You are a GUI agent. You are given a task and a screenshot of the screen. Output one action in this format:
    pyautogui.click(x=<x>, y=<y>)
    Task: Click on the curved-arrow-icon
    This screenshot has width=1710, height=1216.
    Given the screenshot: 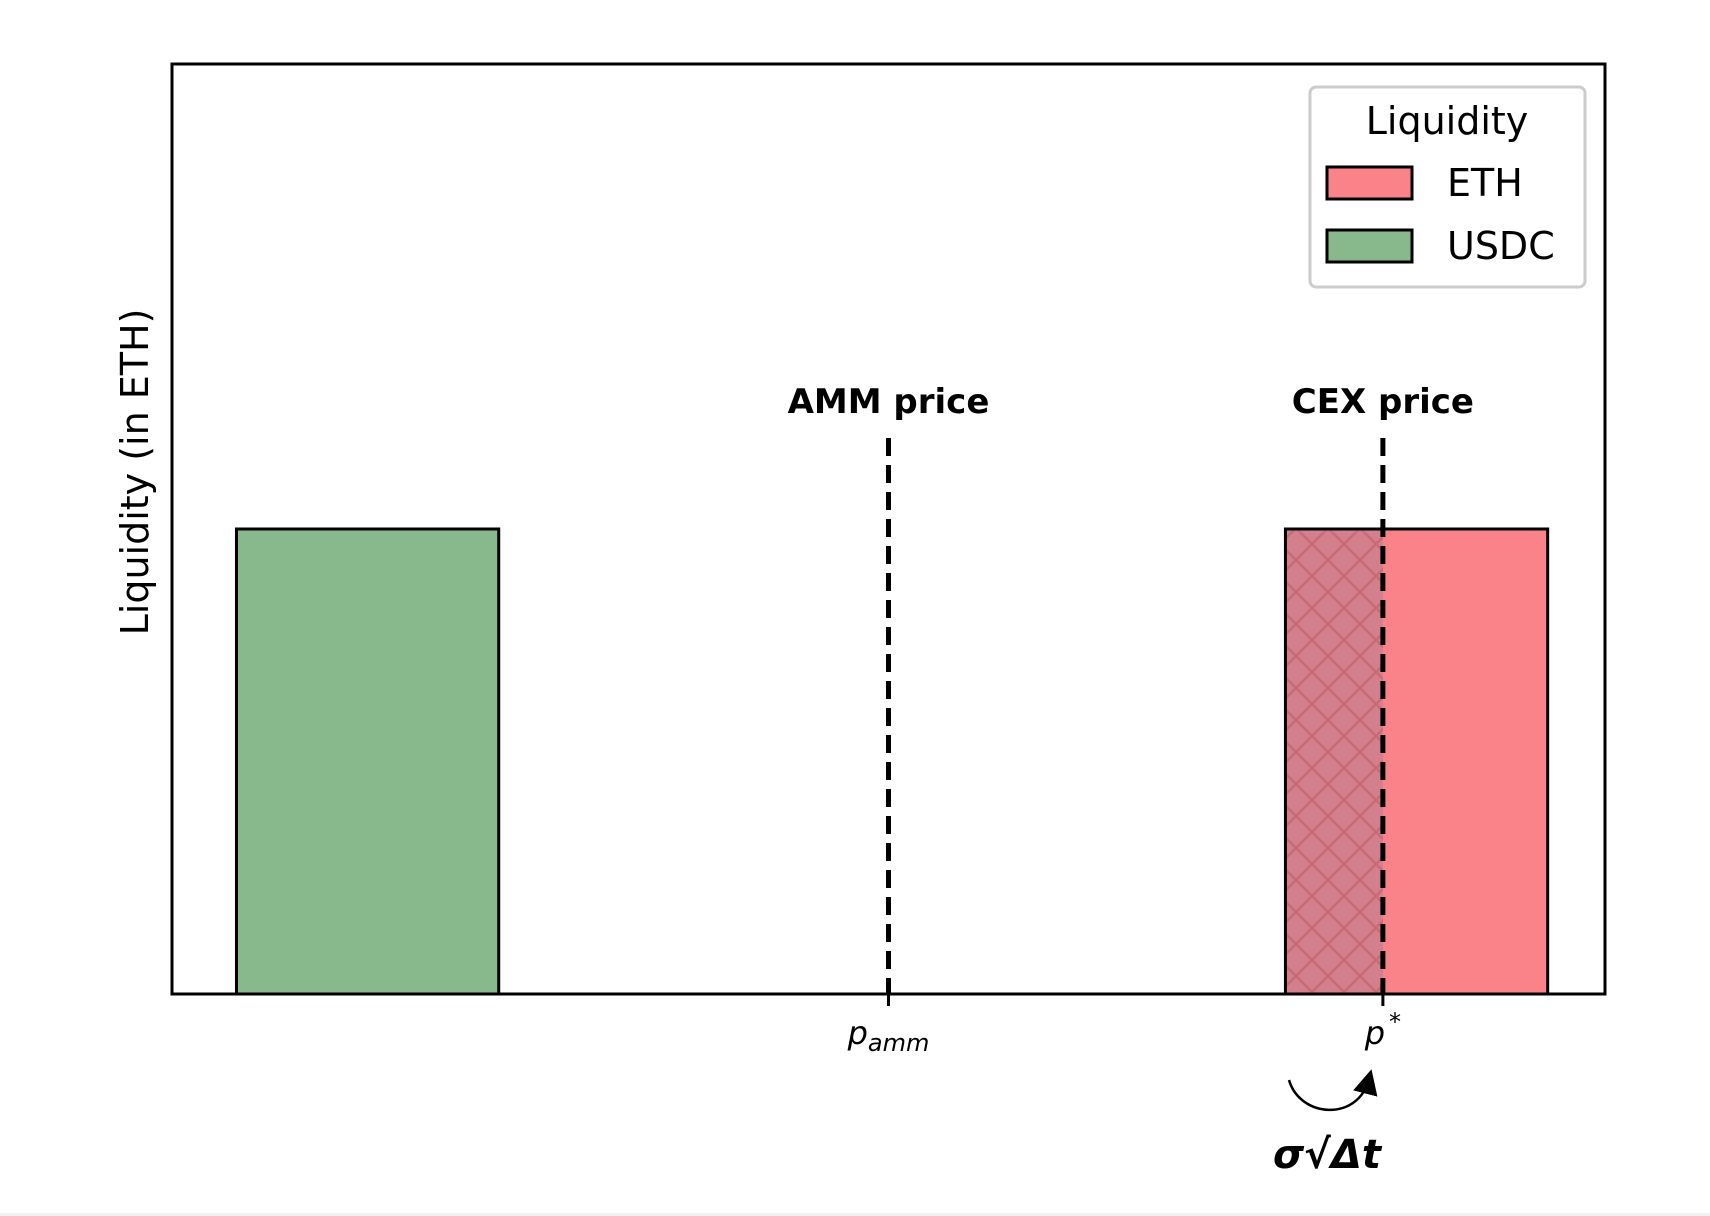 What is the action you would take?
    pyautogui.click(x=1332, y=1090)
    